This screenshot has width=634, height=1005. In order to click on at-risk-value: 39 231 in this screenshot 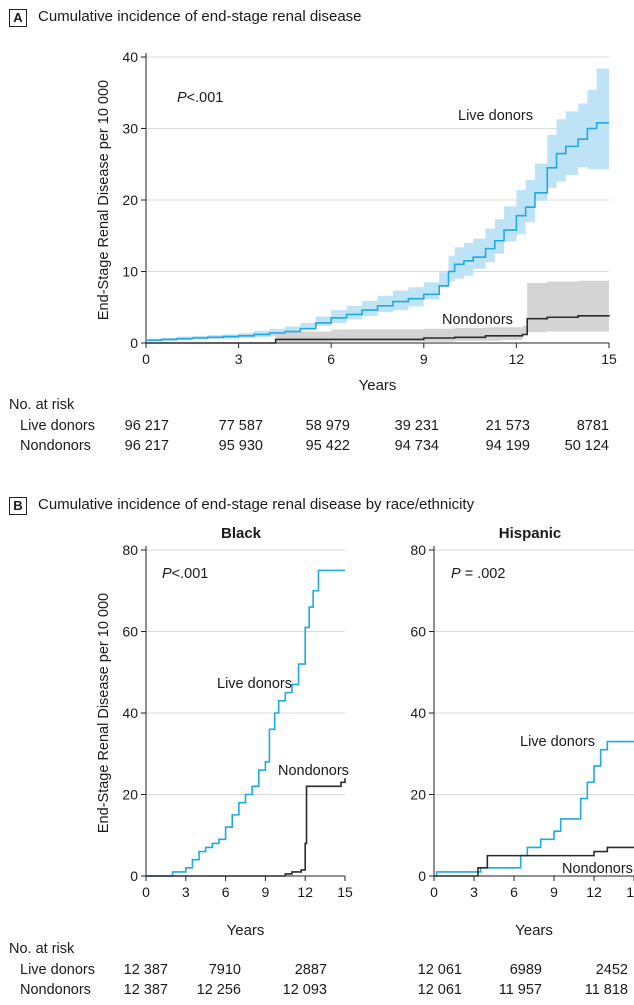, I will do `click(416, 426)`.